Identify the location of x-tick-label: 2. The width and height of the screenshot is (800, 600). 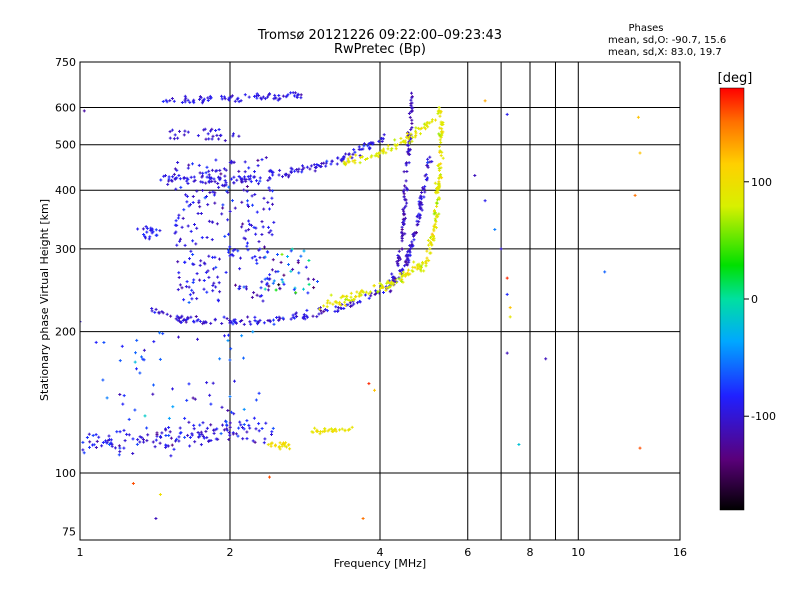
(230, 552).